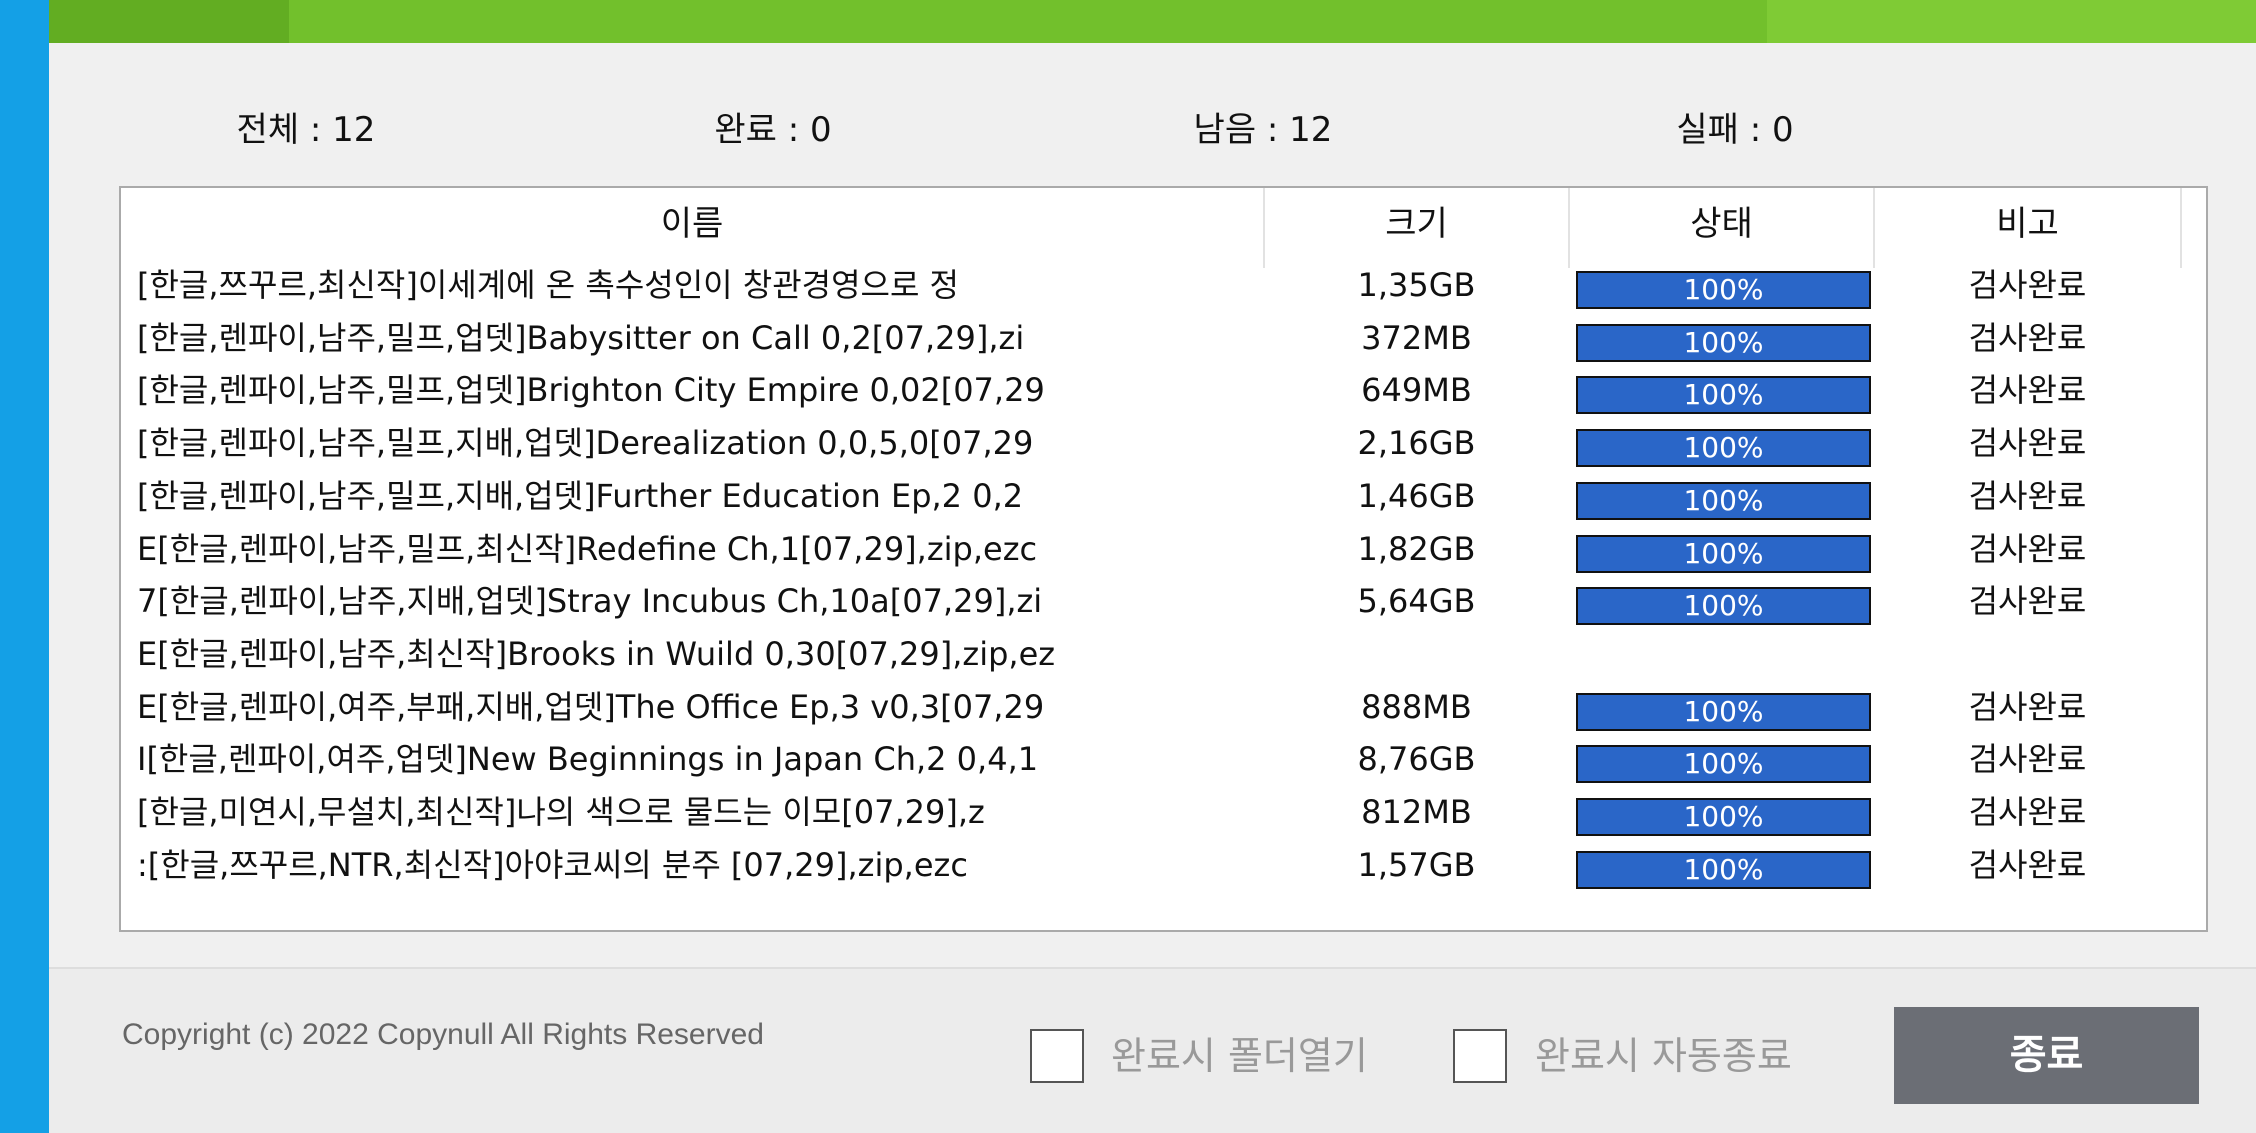 This screenshot has width=2256, height=1133. I want to click on file-size: 1,82GB, so click(1416, 548).